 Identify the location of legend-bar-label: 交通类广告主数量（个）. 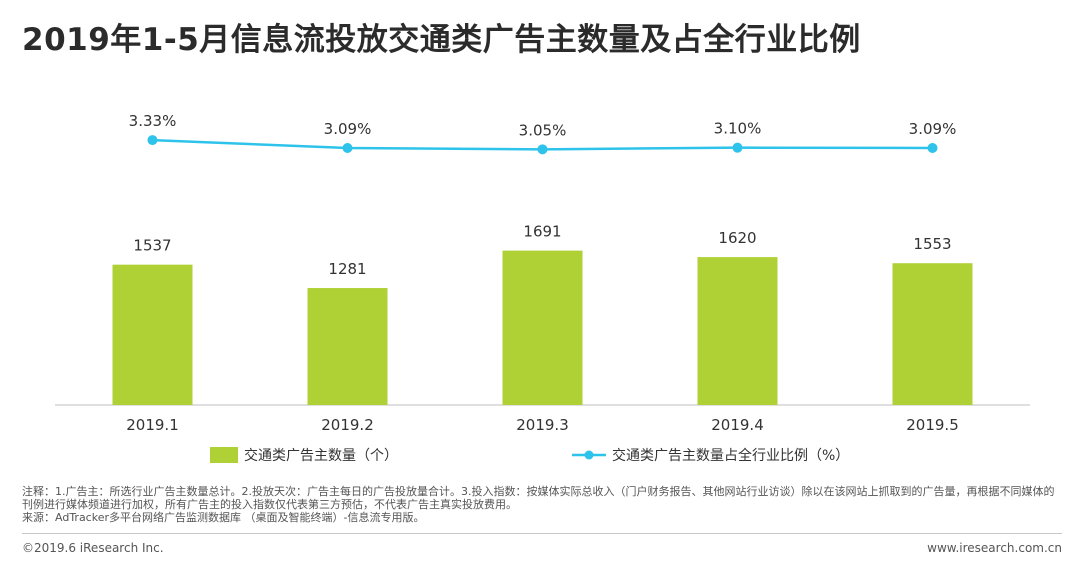
(321, 455).